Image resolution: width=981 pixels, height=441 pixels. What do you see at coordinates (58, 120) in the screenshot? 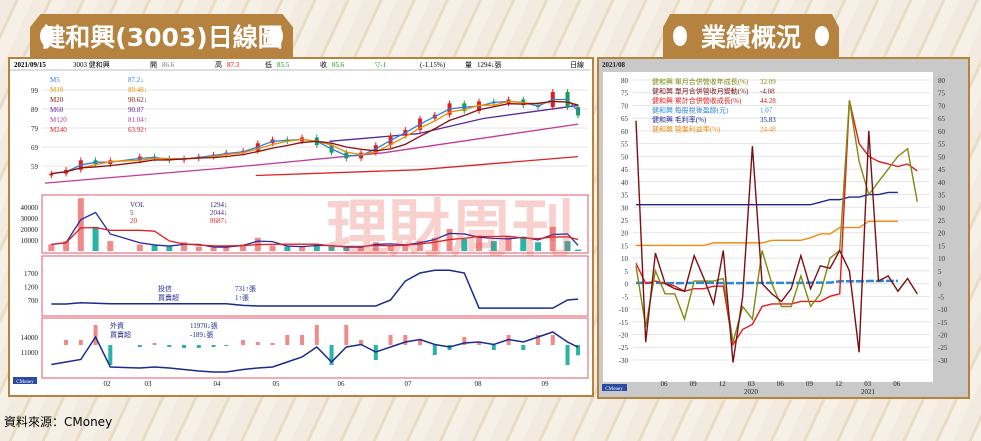
I see `ma-legend-name: M120` at bounding box center [58, 120].